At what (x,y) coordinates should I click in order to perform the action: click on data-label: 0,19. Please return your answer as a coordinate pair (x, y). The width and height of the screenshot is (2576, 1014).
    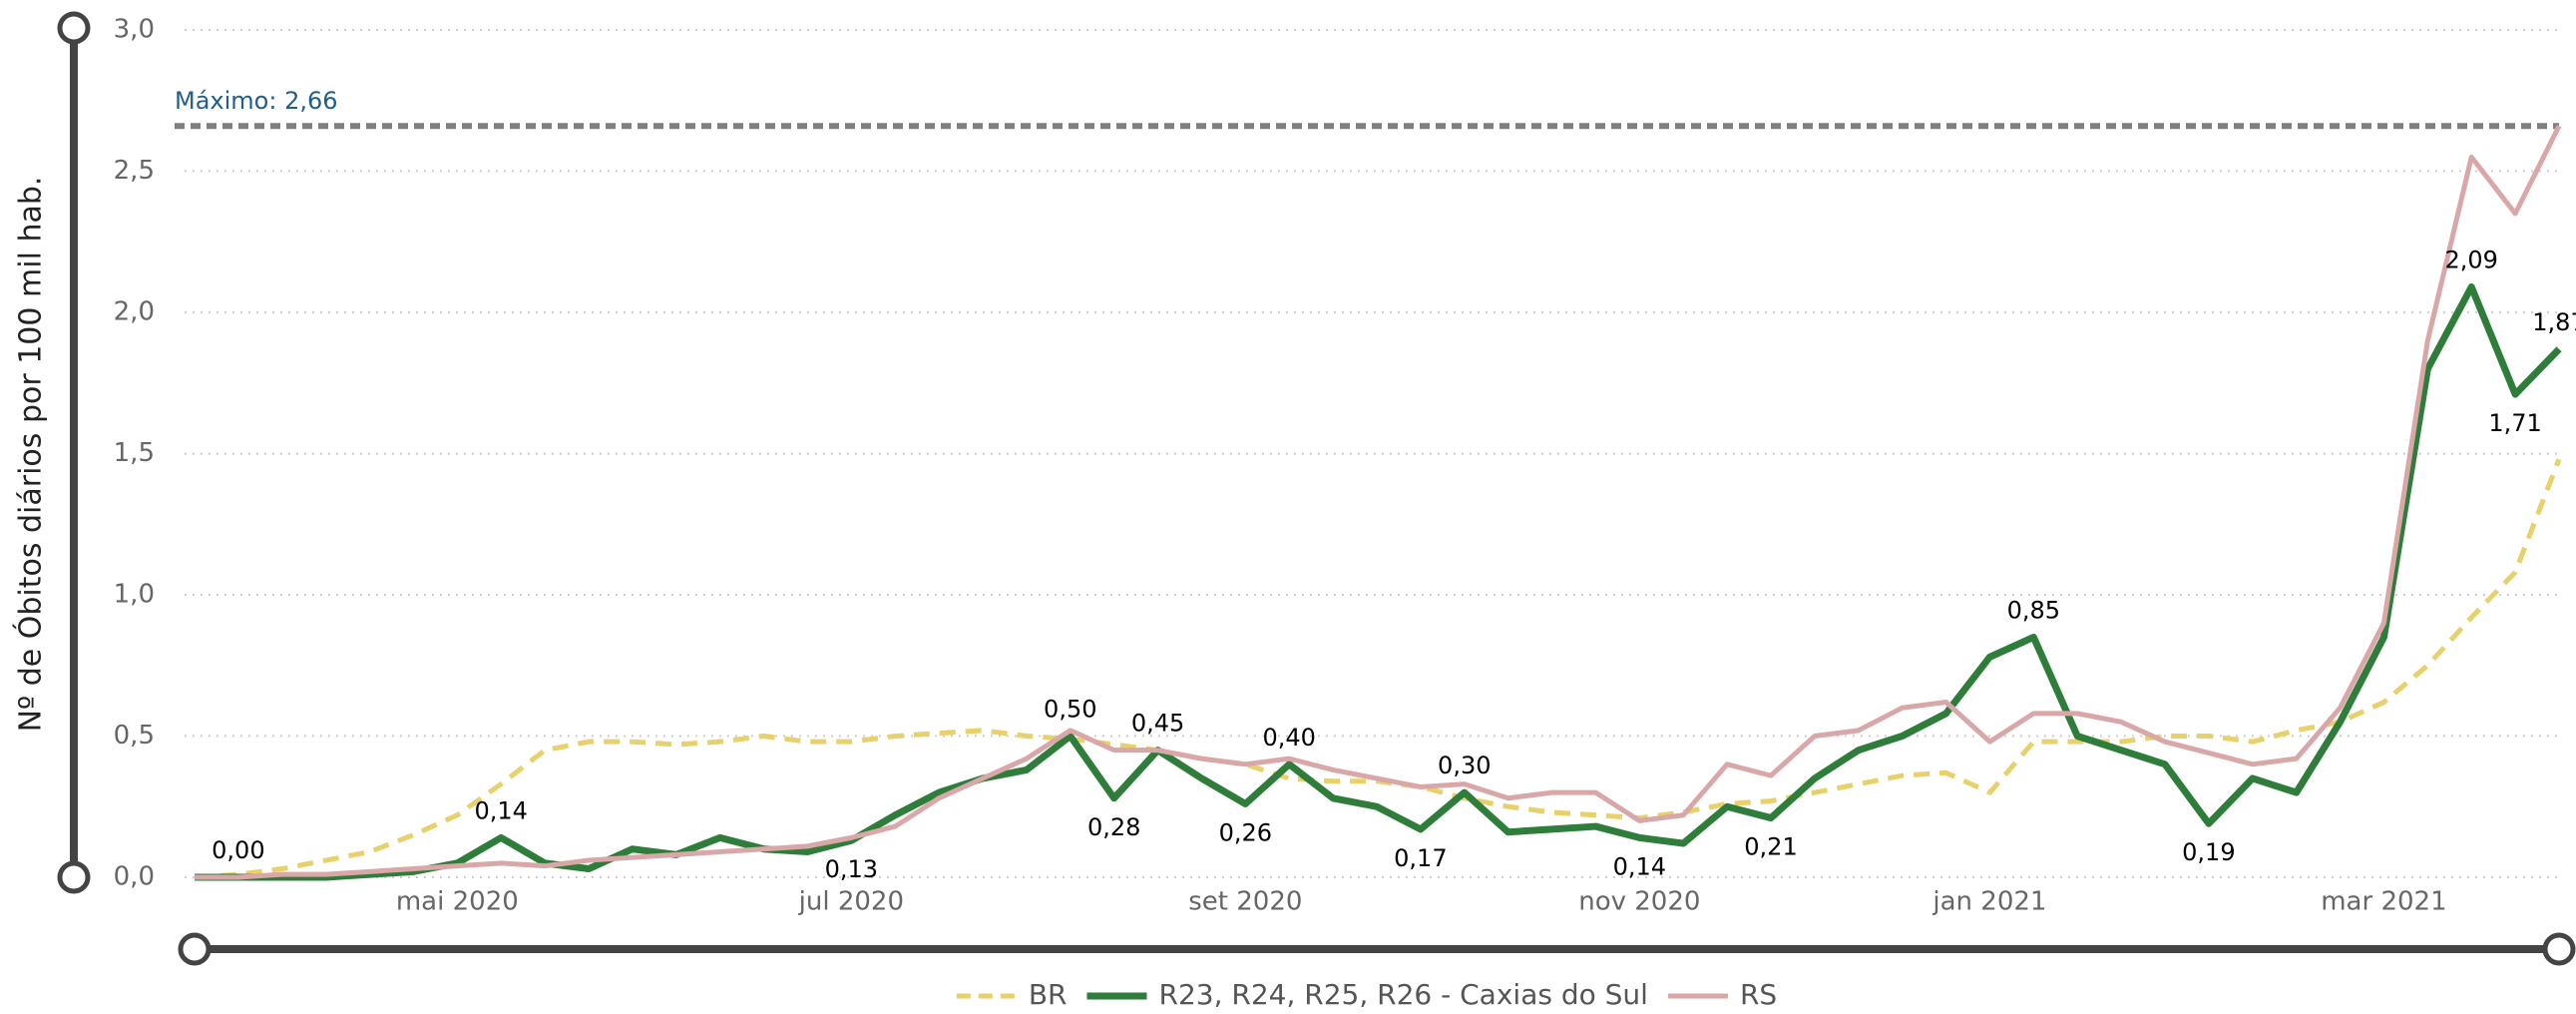
    Looking at the image, I should click on (2208, 852).